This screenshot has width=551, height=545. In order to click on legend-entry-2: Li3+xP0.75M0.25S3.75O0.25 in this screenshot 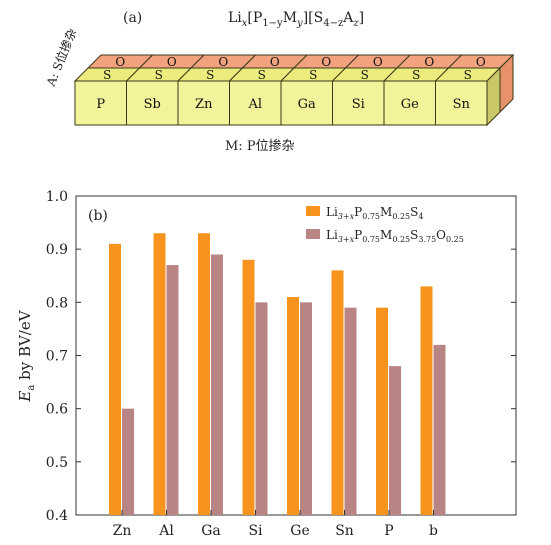, I will do `click(395, 236)`.